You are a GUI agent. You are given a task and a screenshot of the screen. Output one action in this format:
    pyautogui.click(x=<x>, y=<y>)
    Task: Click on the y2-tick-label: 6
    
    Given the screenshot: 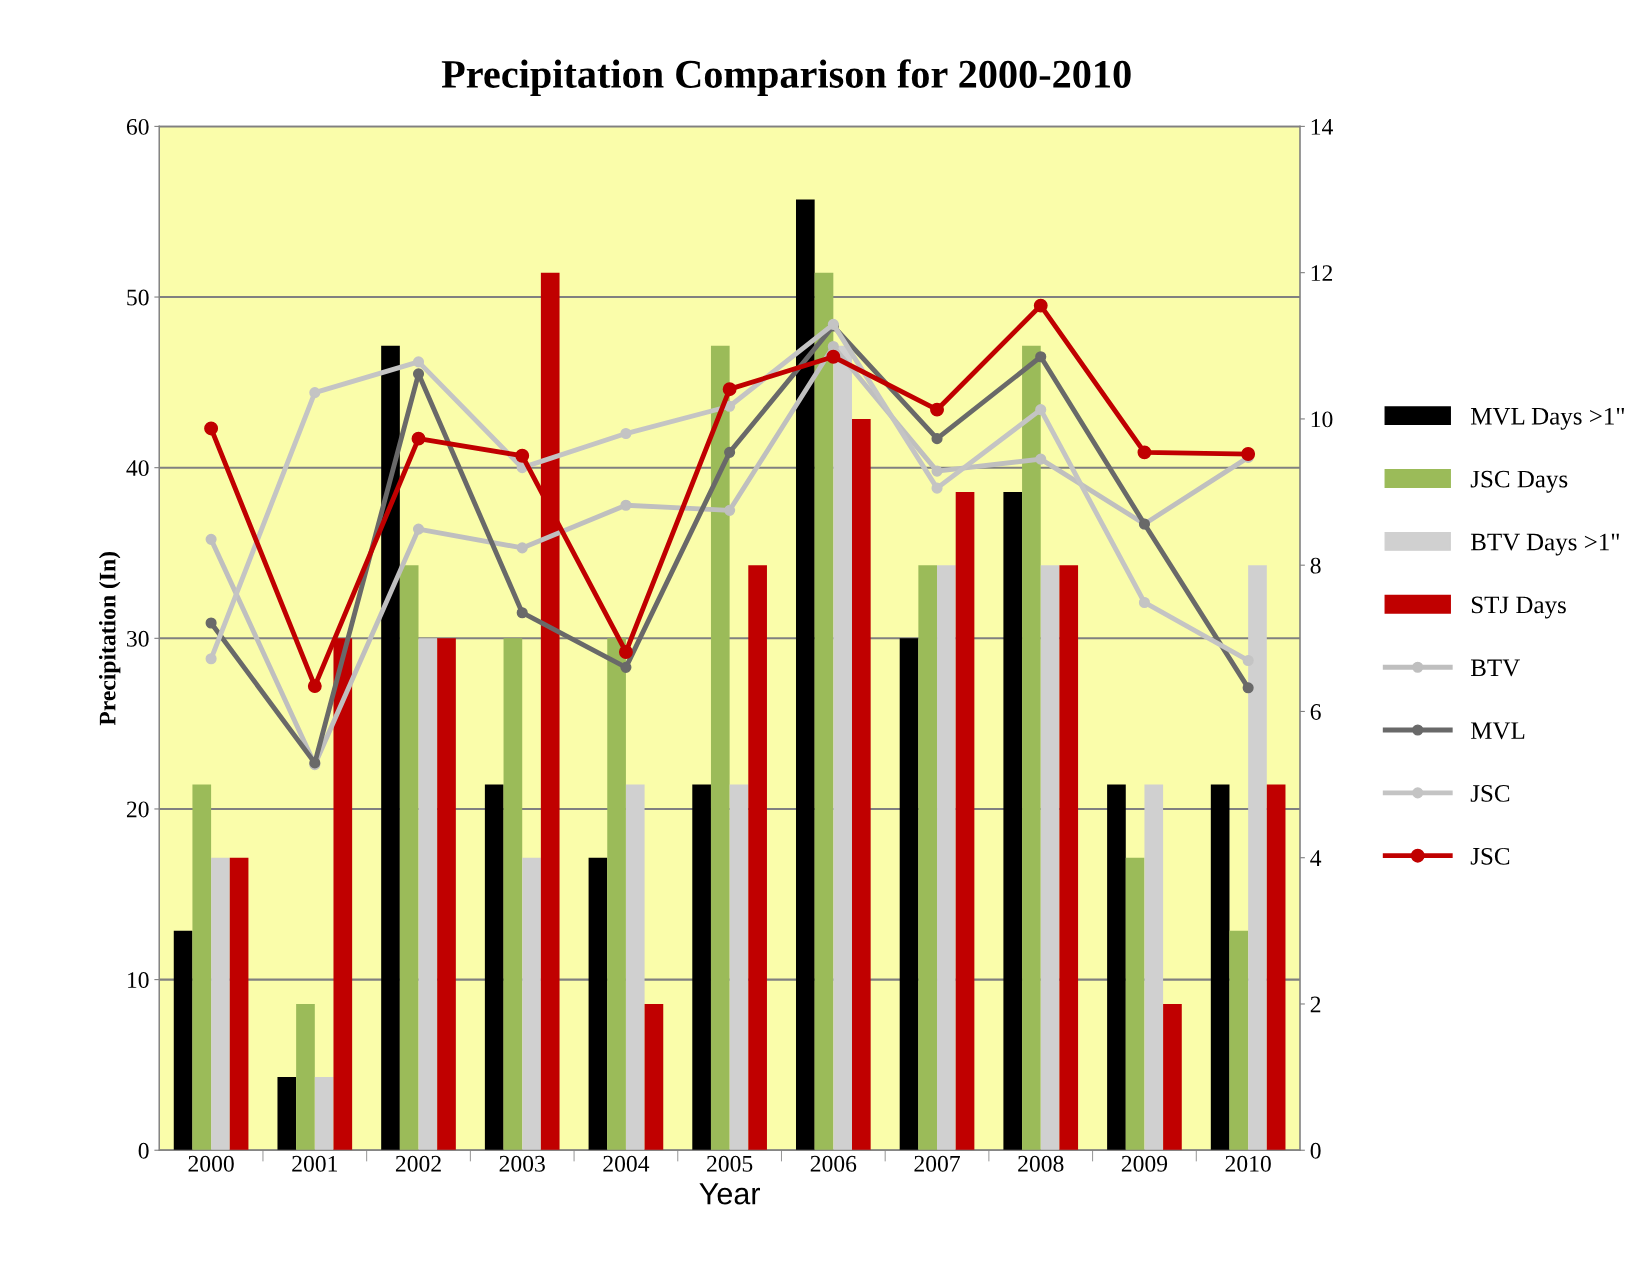 What is the action you would take?
    pyautogui.click(x=1315, y=712)
    